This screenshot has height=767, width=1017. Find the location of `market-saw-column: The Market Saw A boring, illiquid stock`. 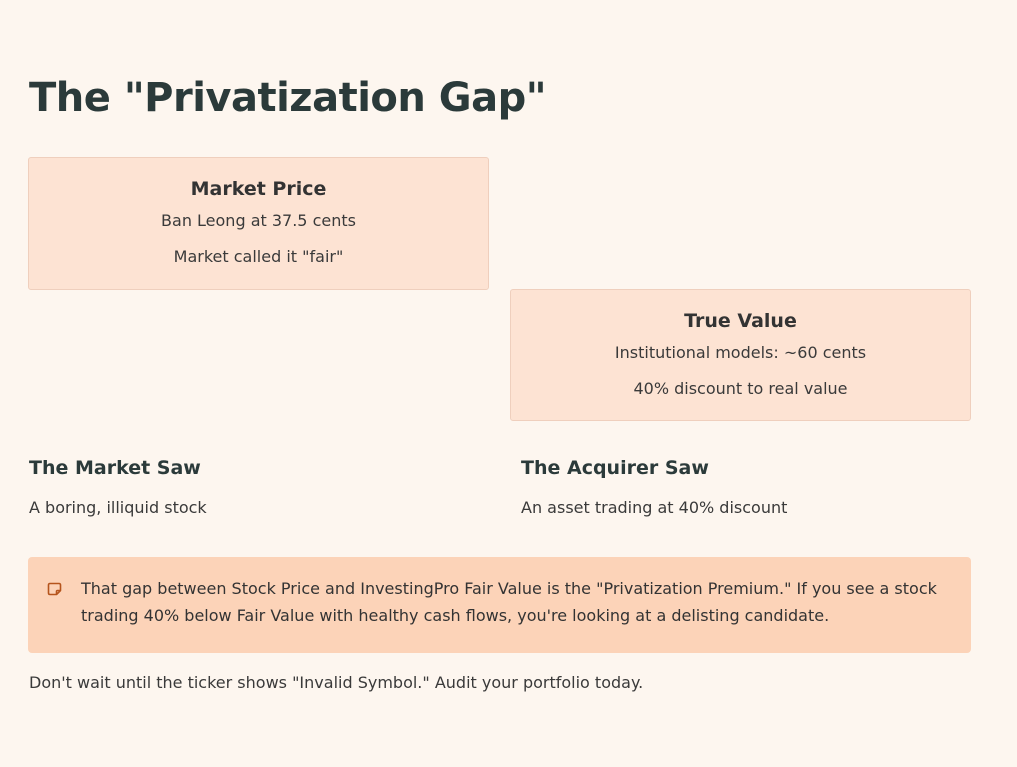

market-saw-column: The Market Saw A boring, illiquid stock is located at coordinates (264, 487).